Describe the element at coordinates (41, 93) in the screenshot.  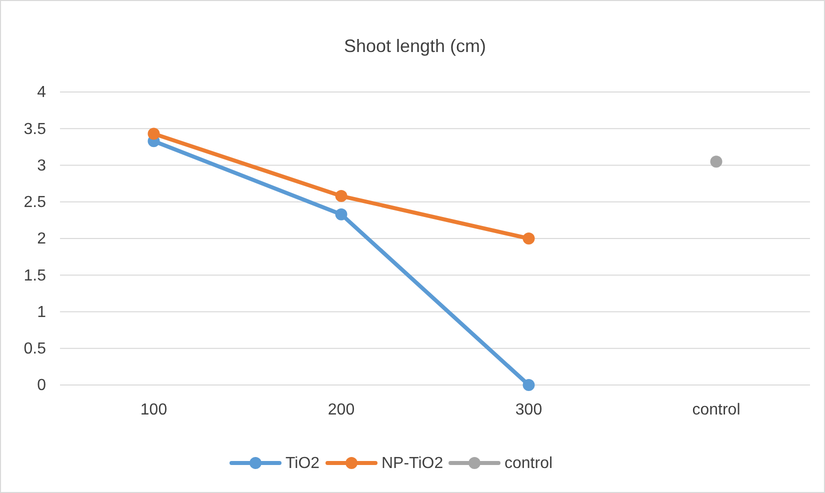
I see `y-tick-label: 4` at that location.